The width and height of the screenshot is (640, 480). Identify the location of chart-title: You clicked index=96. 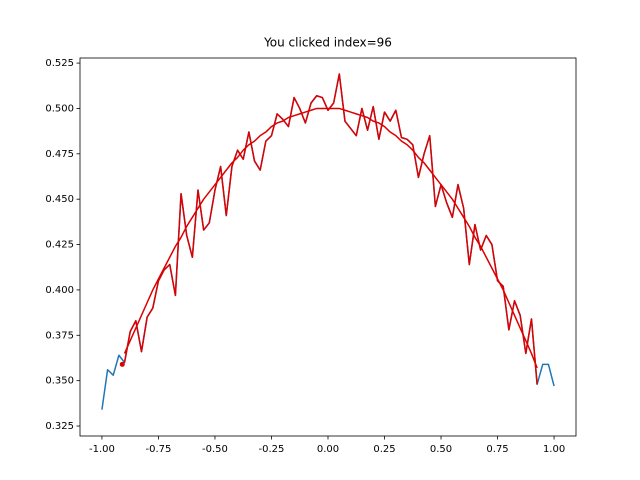
(327, 43).